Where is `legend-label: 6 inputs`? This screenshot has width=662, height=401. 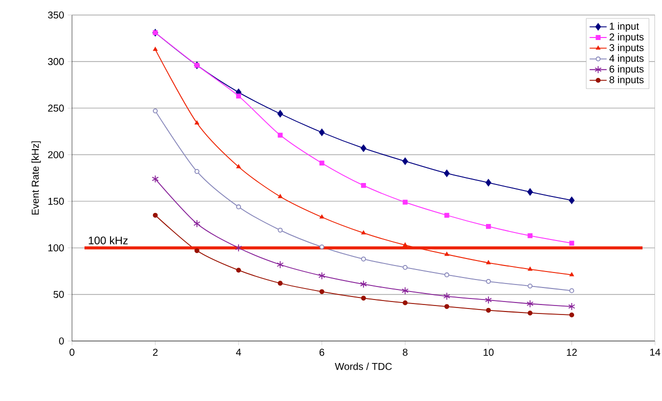
legend-label: 6 inputs is located at coordinates (627, 70).